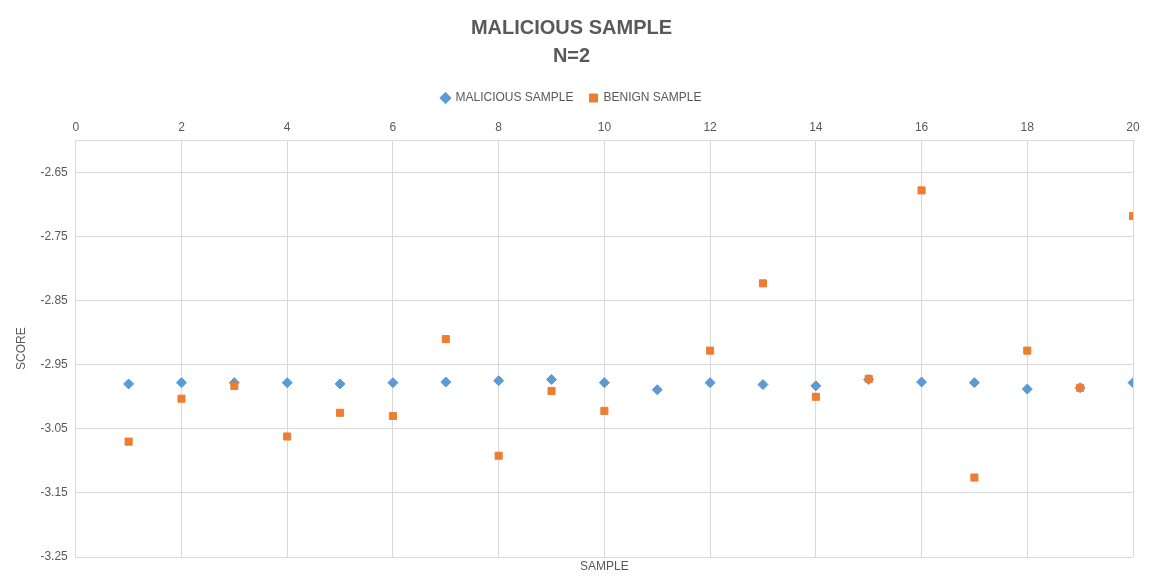 This screenshot has height=579, width=1155. What do you see at coordinates (182, 126) in the screenshot?
I see `x-tick-label: 2` at bounding box center [182, 126].